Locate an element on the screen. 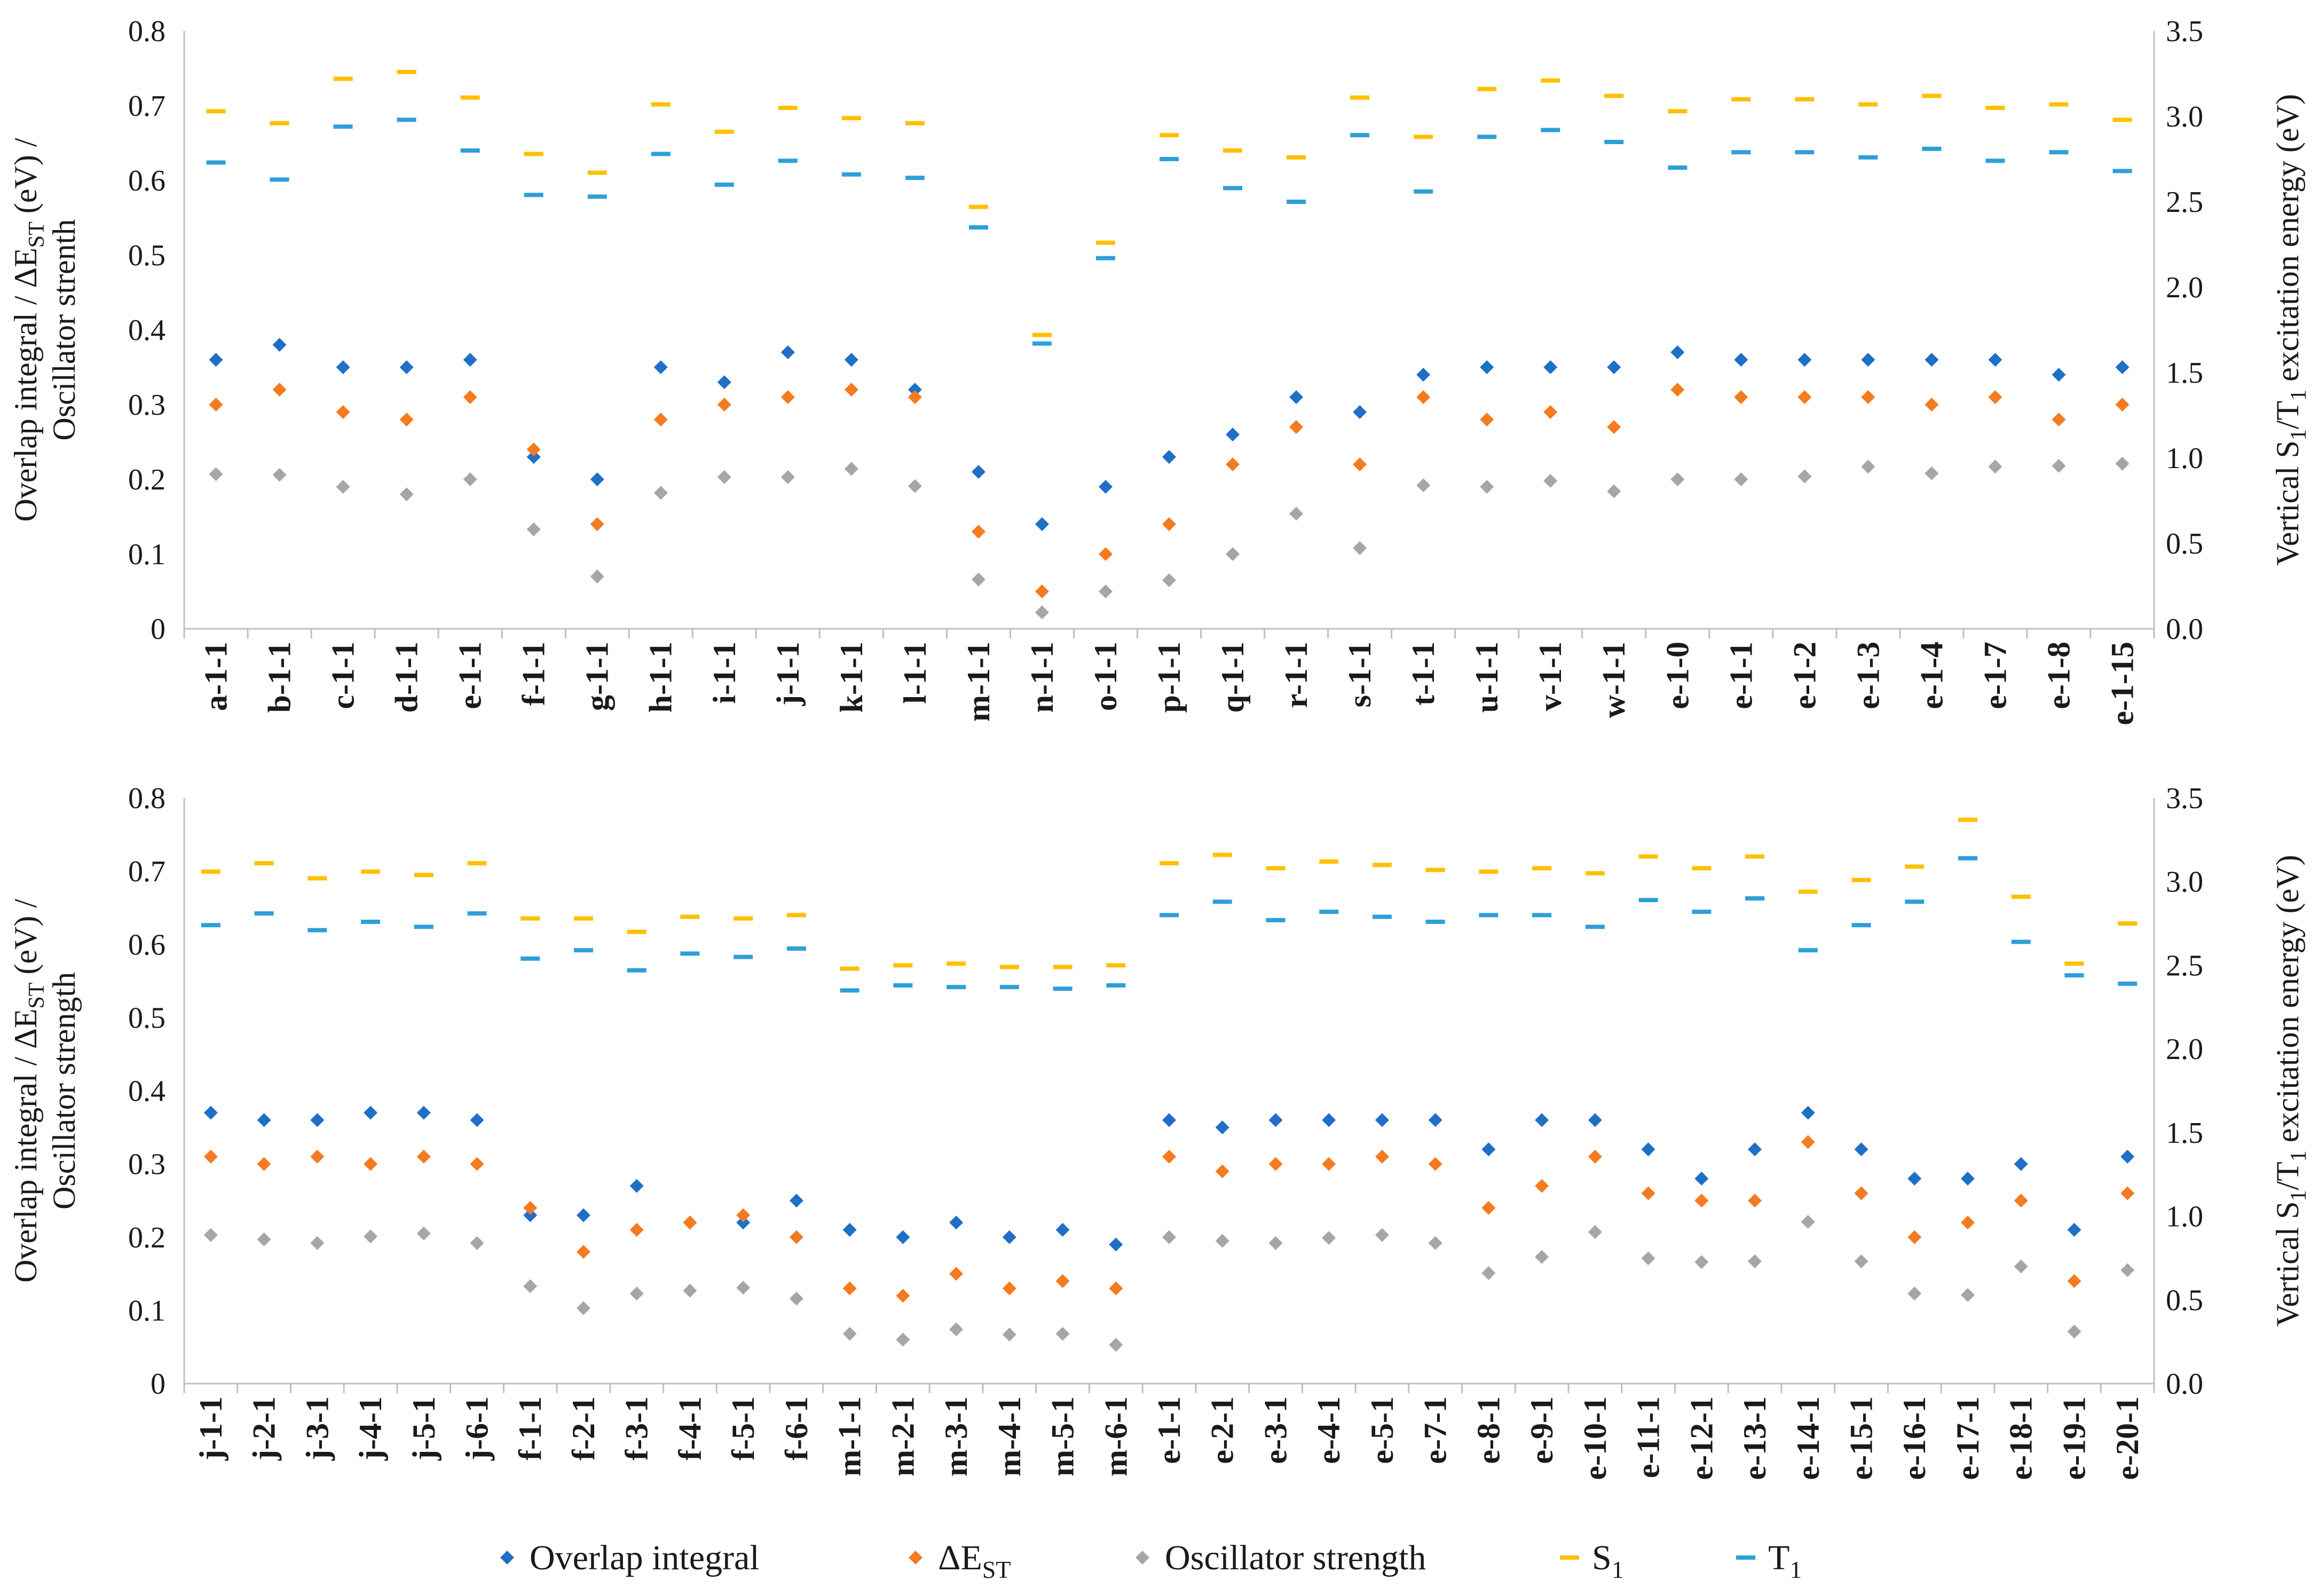  legend-marker-osc is located at coordinates (1142, 1558).